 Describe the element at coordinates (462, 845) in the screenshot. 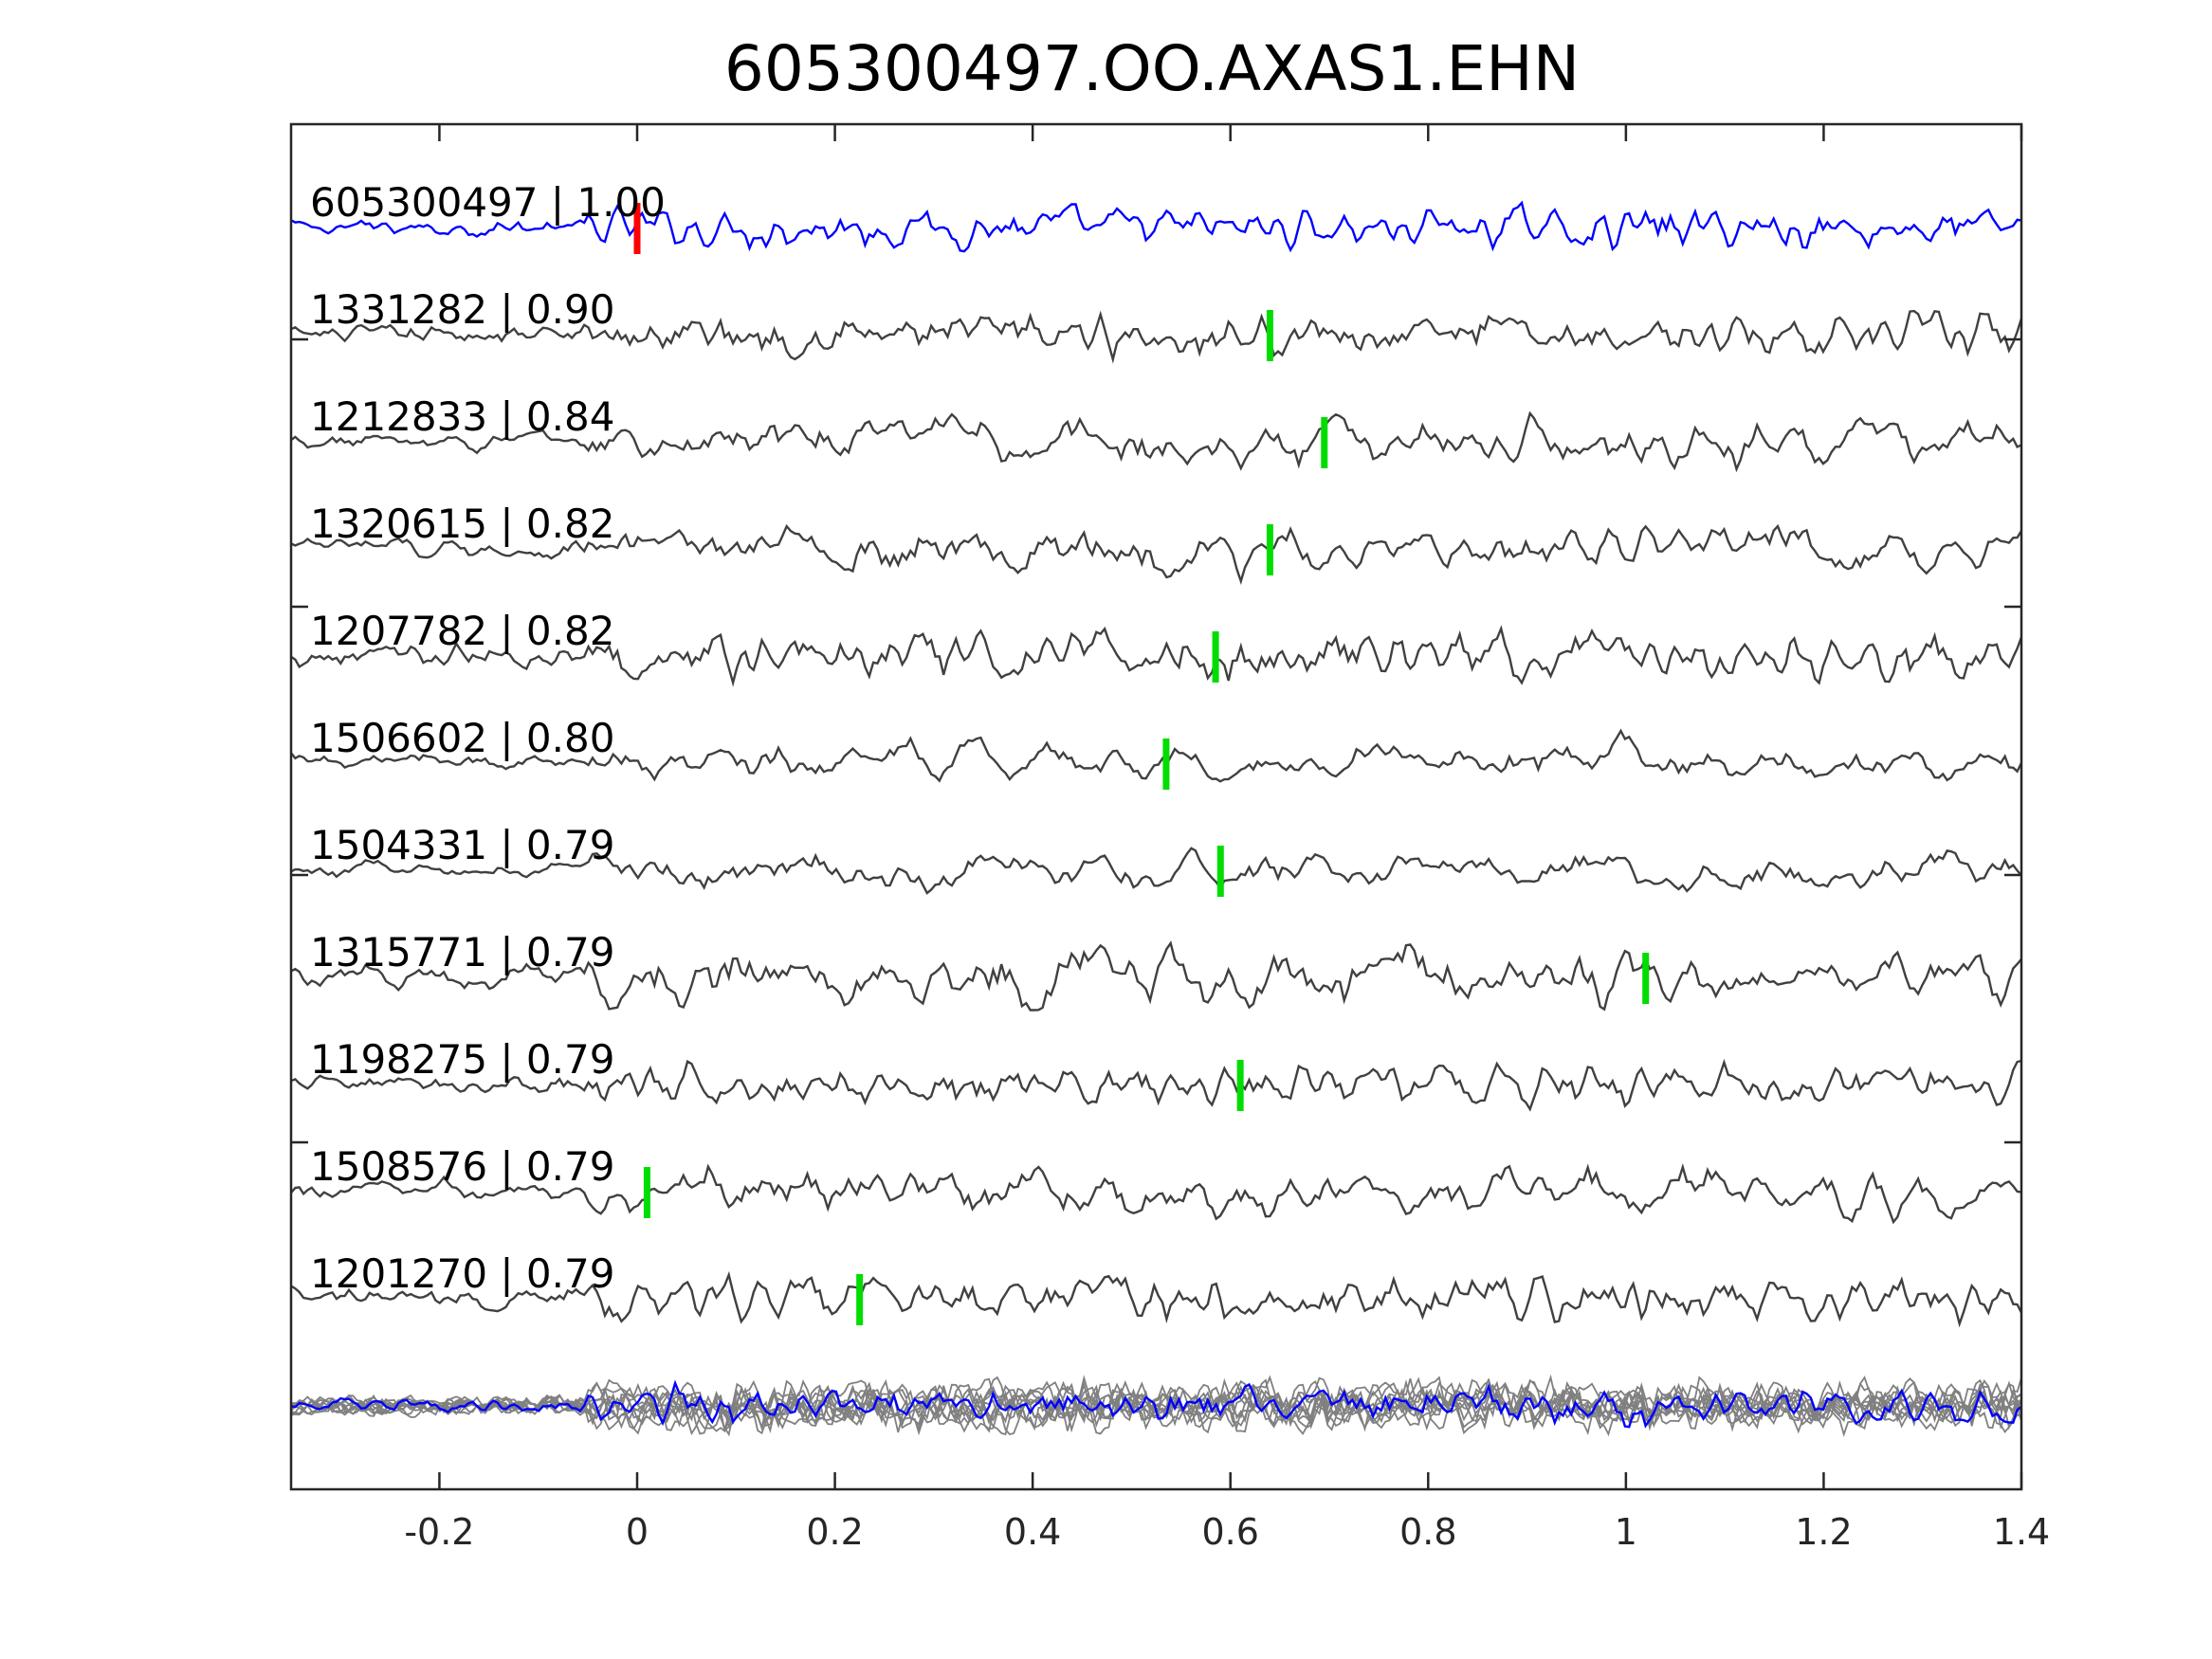

I see `trace-label-7: 1504331 | 0.79` at that location.